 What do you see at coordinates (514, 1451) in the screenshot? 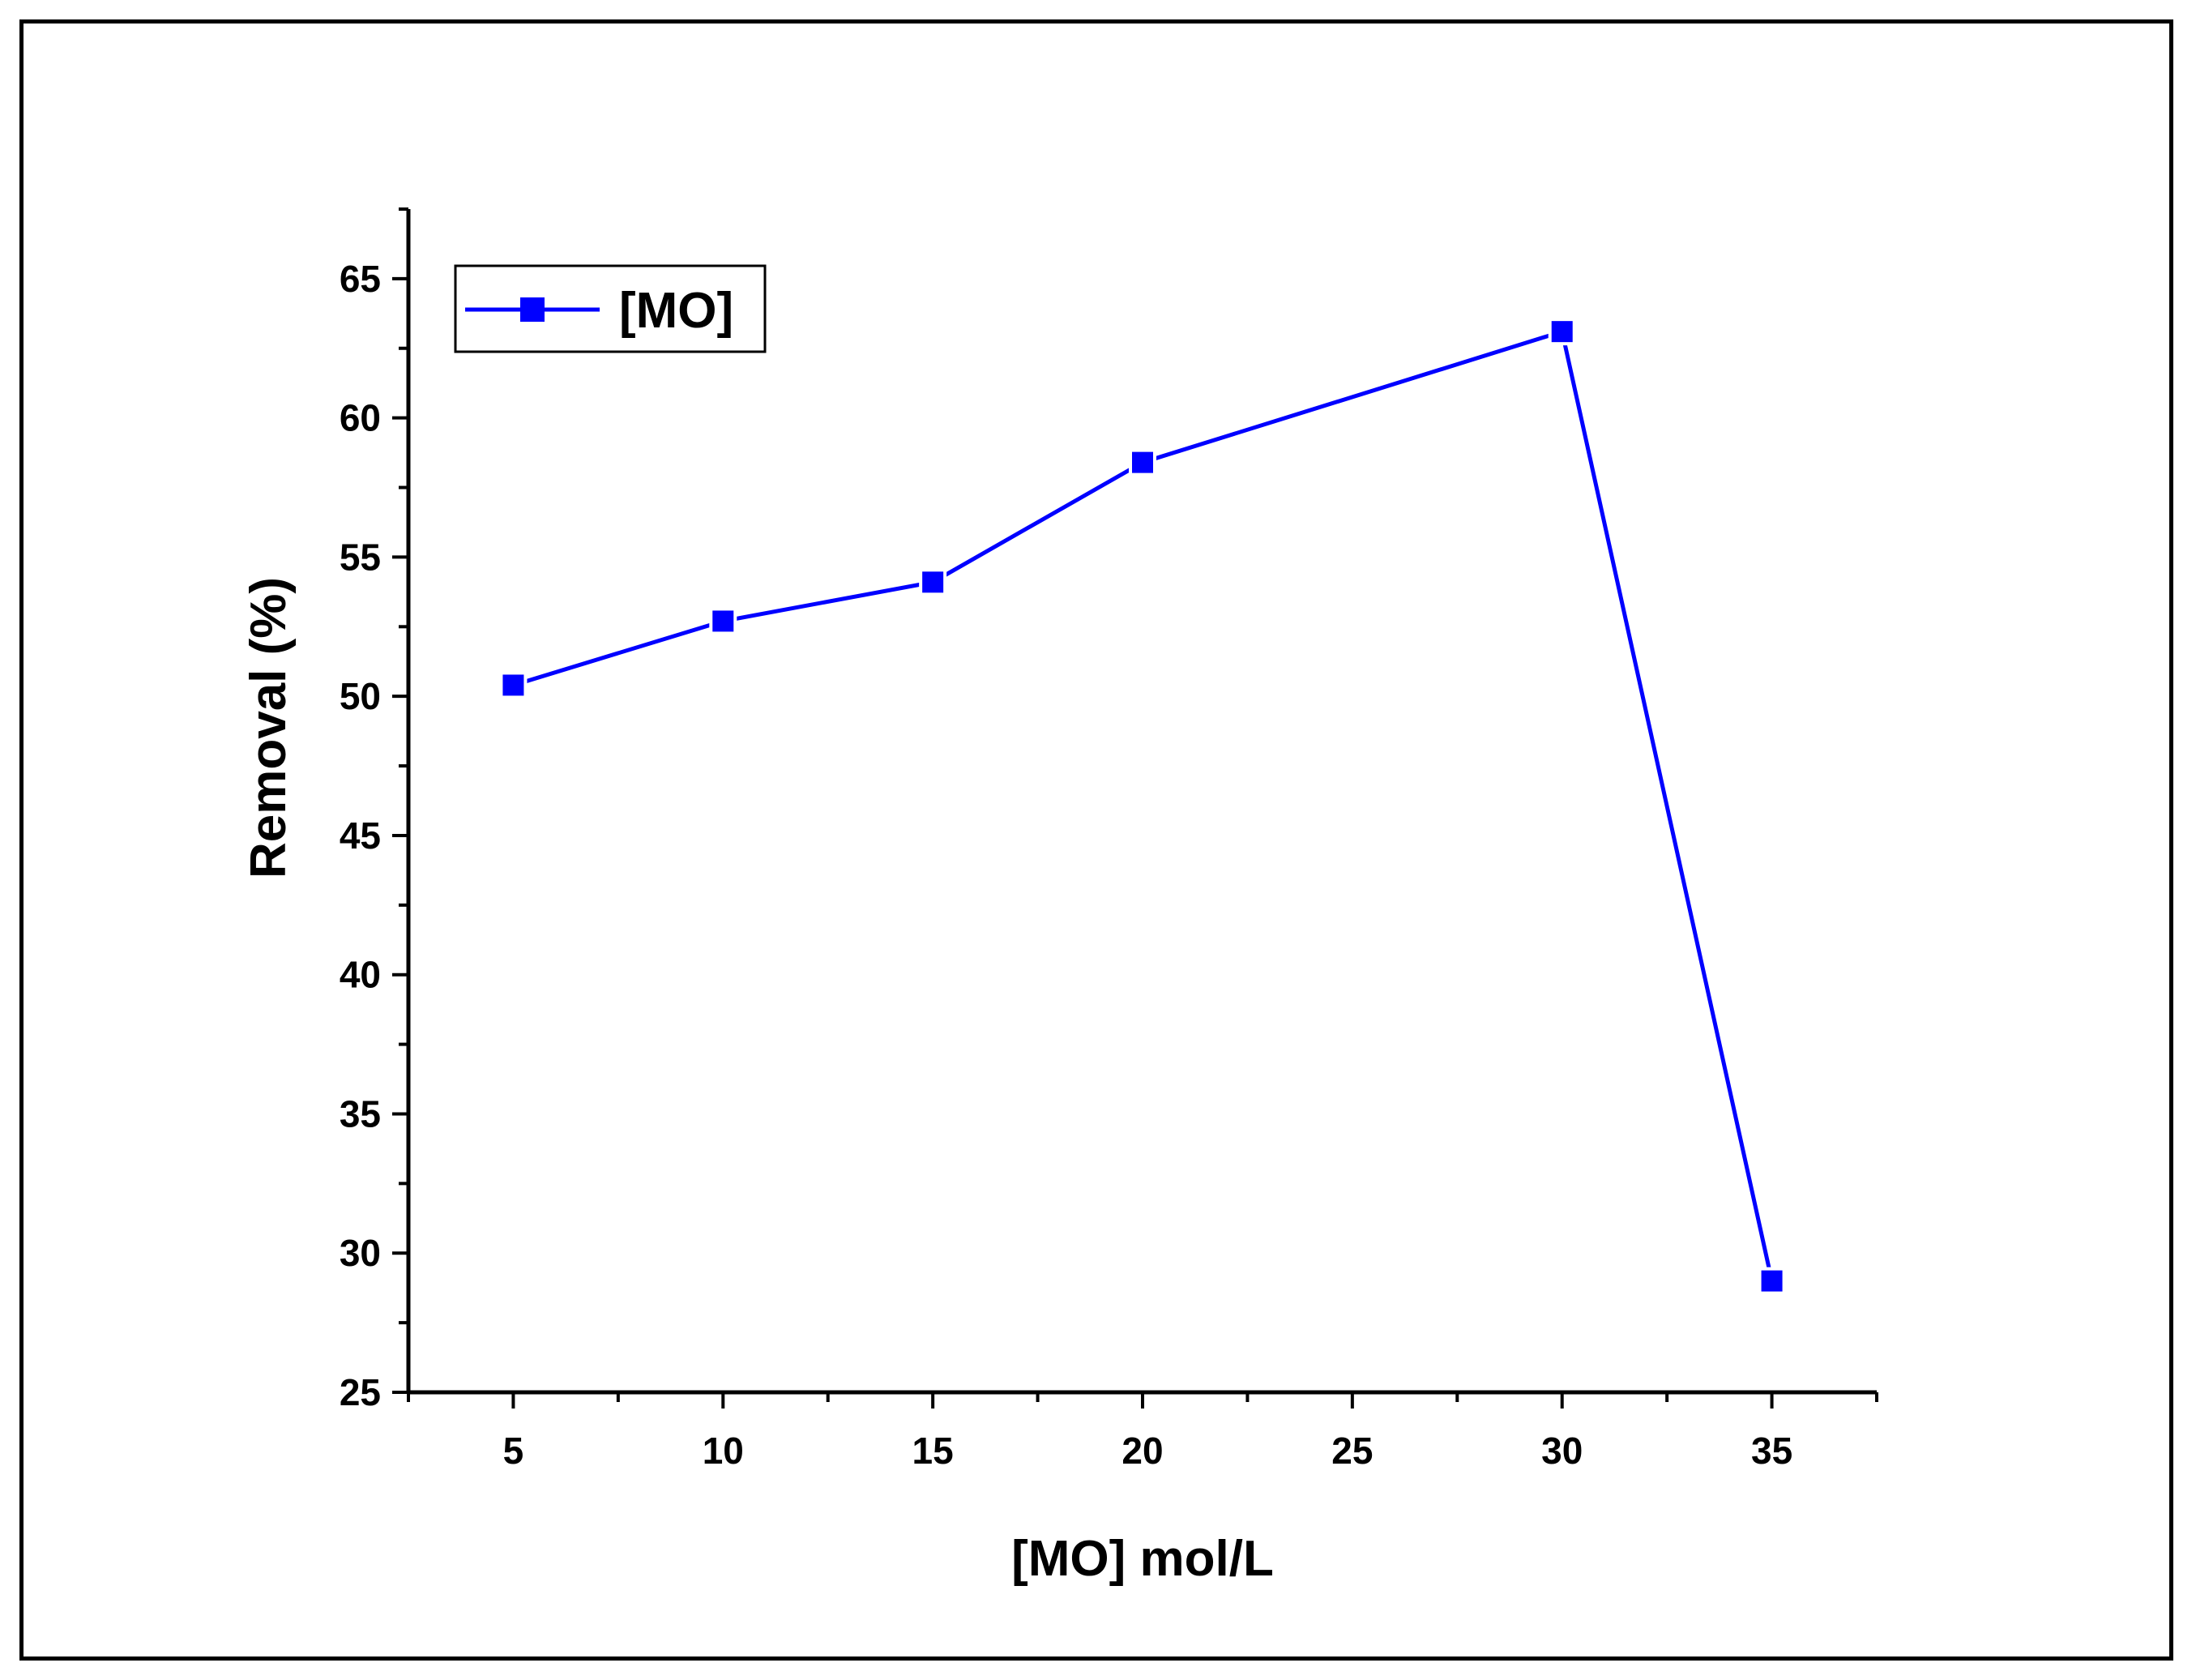
I see `x-tick-label: 5` at bounding box center [514, 1451].